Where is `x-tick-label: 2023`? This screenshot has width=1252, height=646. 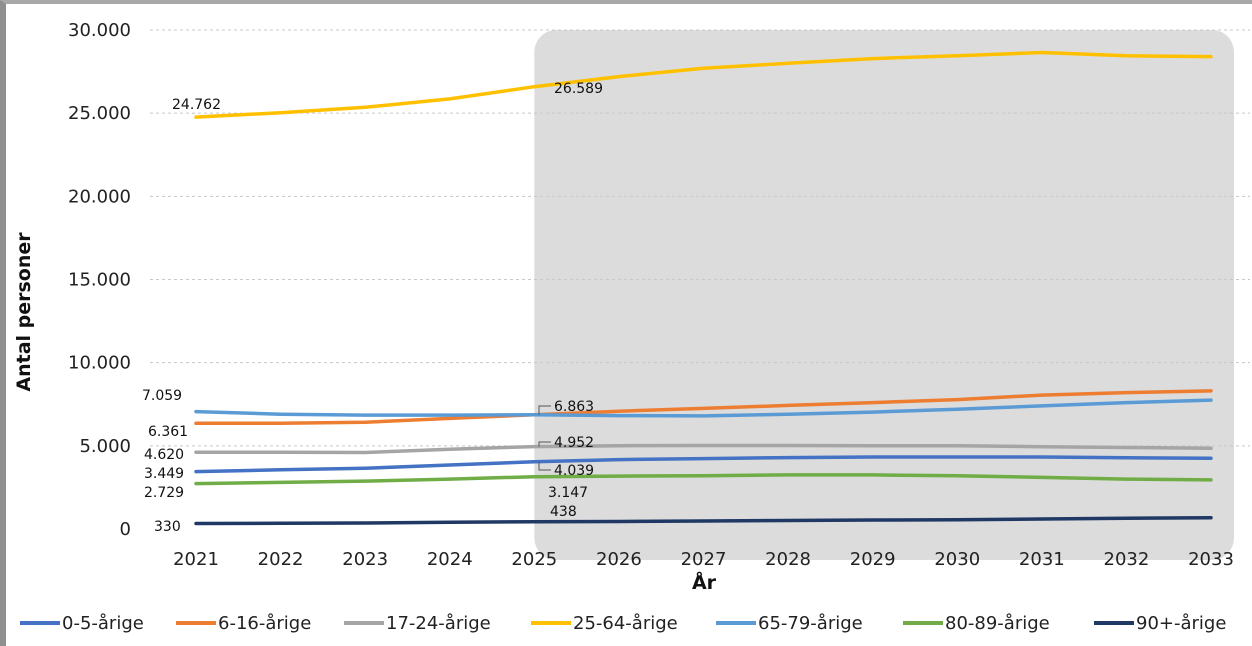
x-tick-label: 2023 is located at coordinates (365, 559).